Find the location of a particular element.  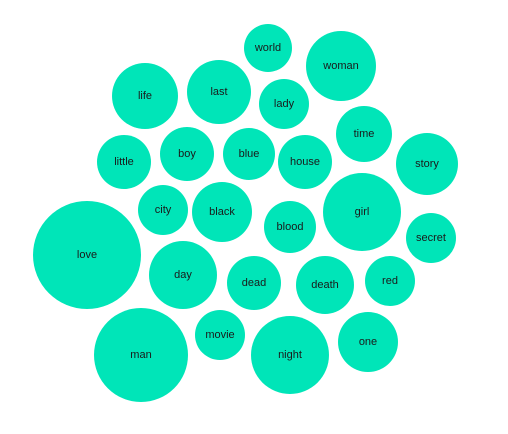

bubble-label-lady: lady is located at coordinates (284, 104).